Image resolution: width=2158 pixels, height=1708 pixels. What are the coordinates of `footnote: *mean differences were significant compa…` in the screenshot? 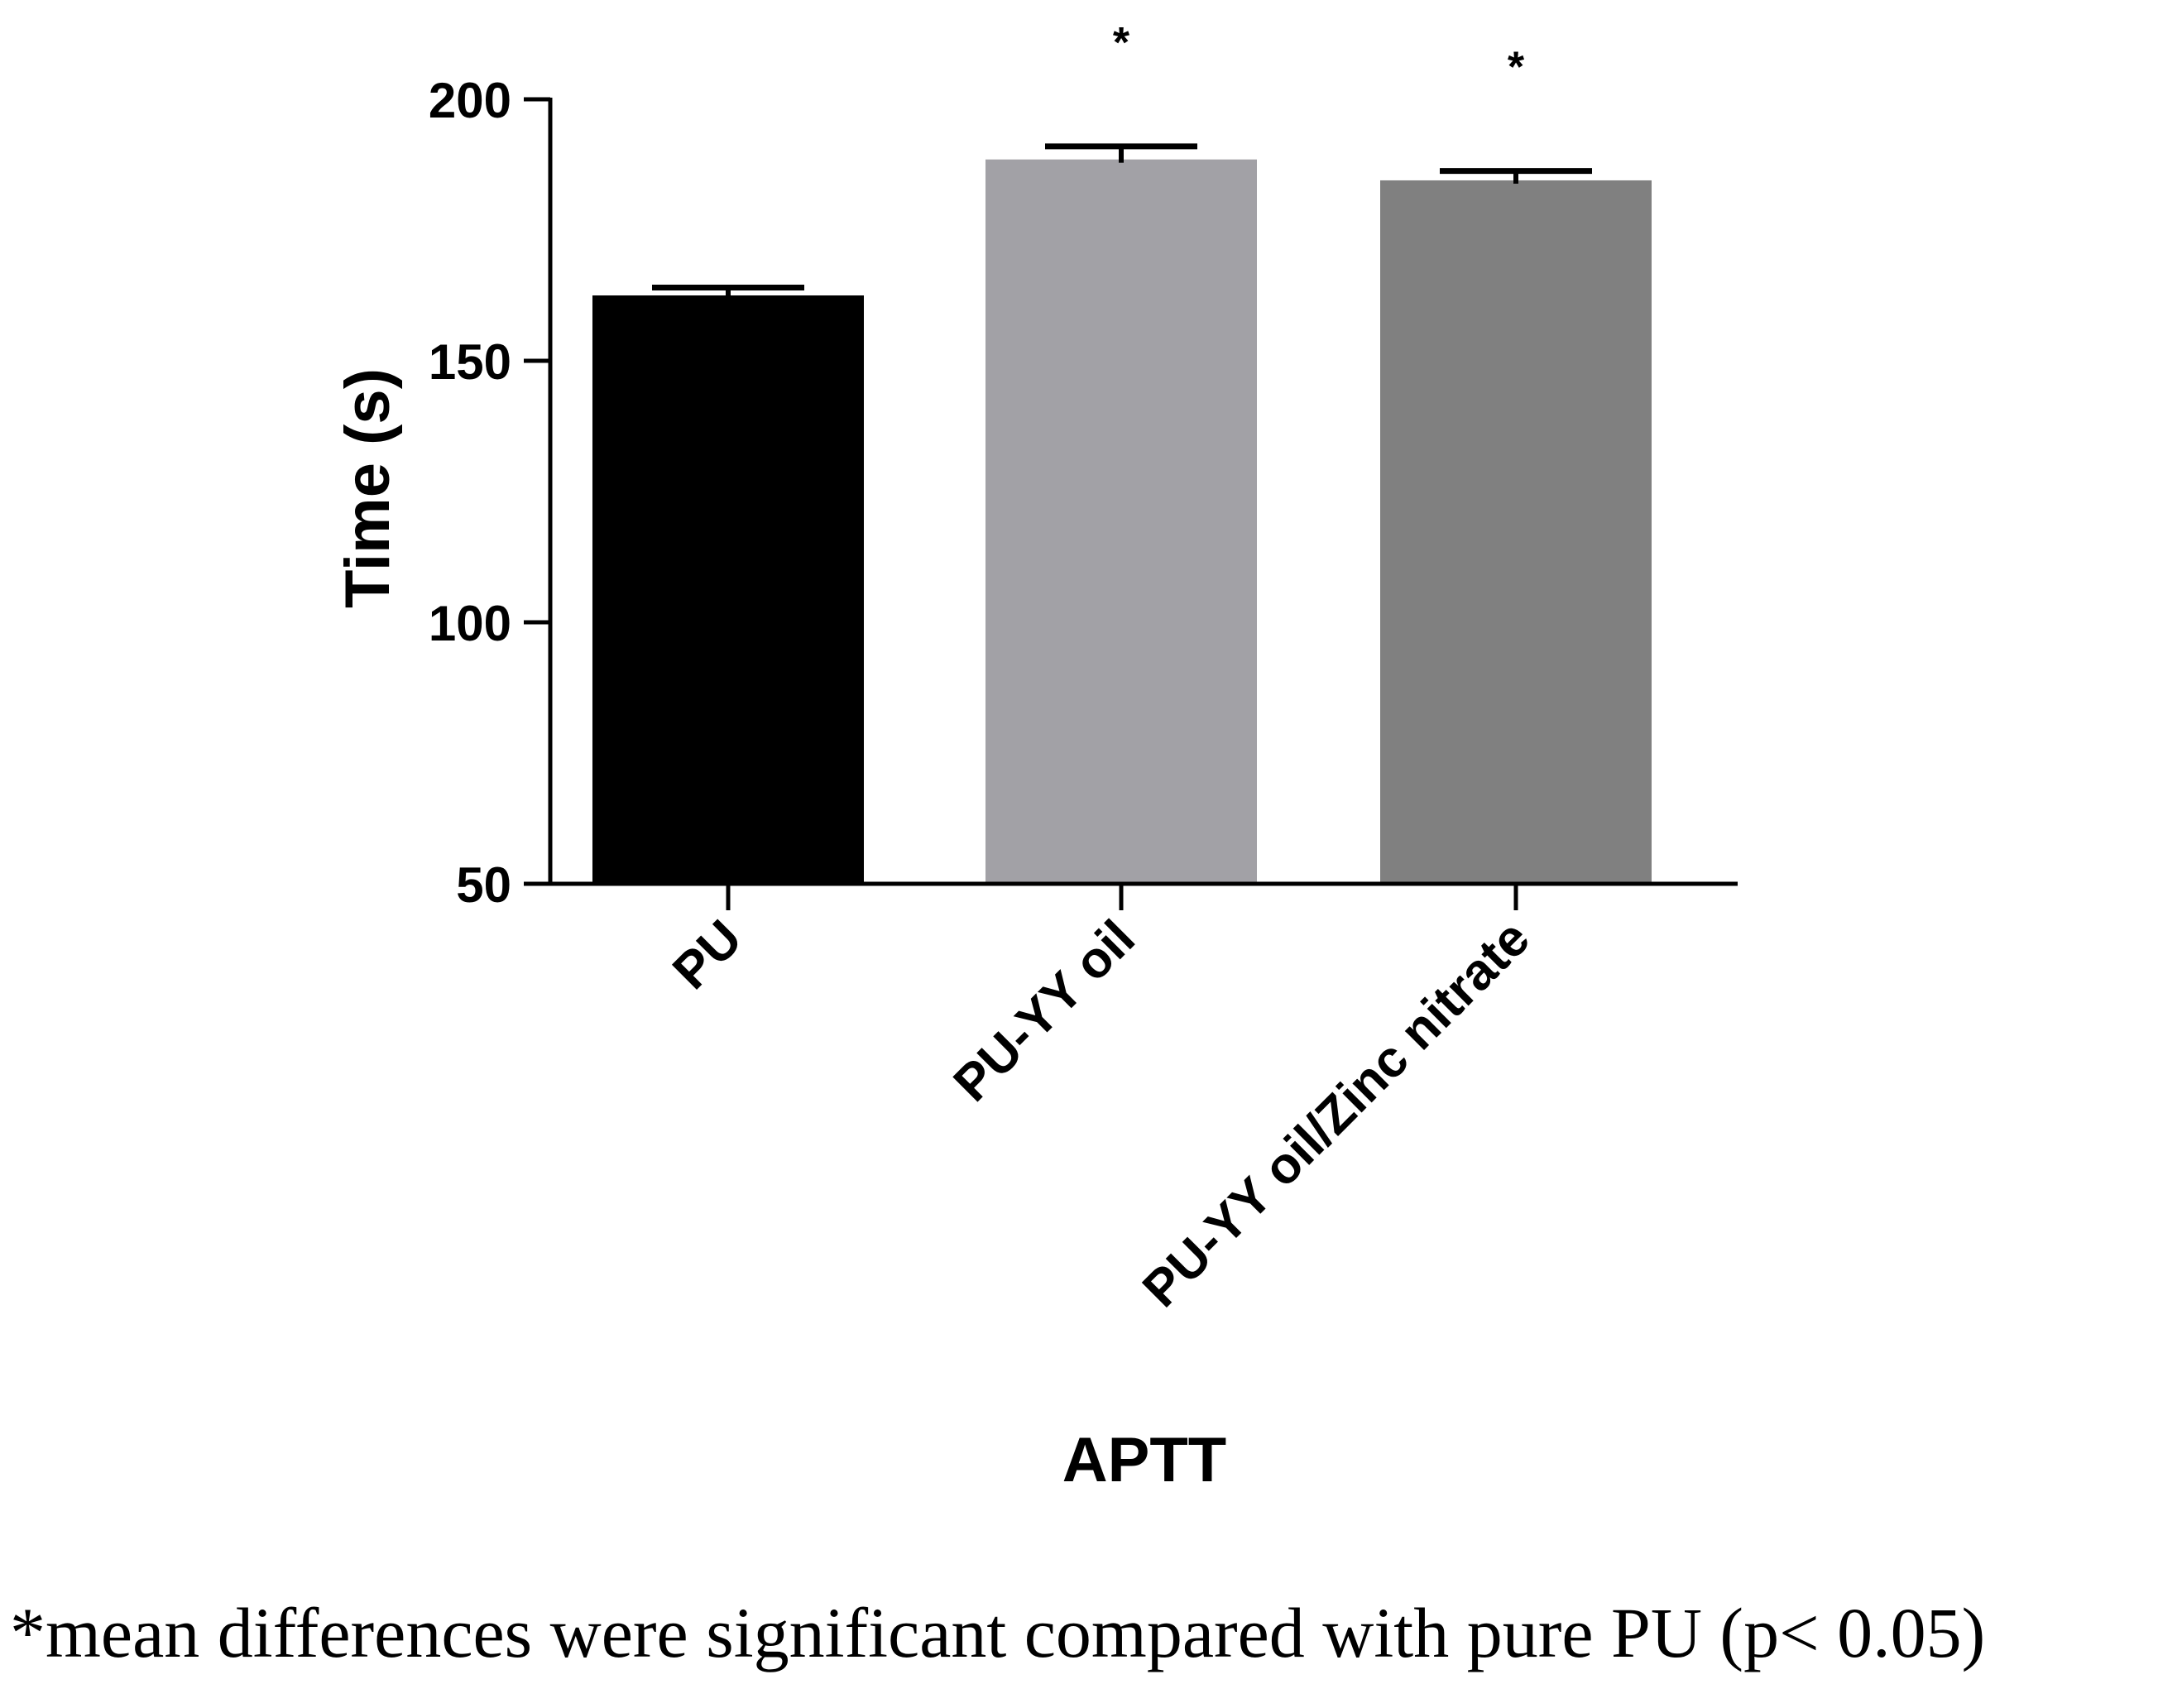 It's located at (998, 1632).